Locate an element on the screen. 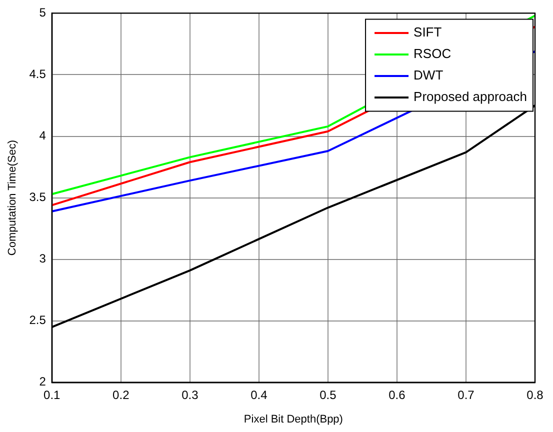 Image resolution: width=553 pixels, height=432 pixels. y-tick-label: 3 is located at coordinates (42, 259).